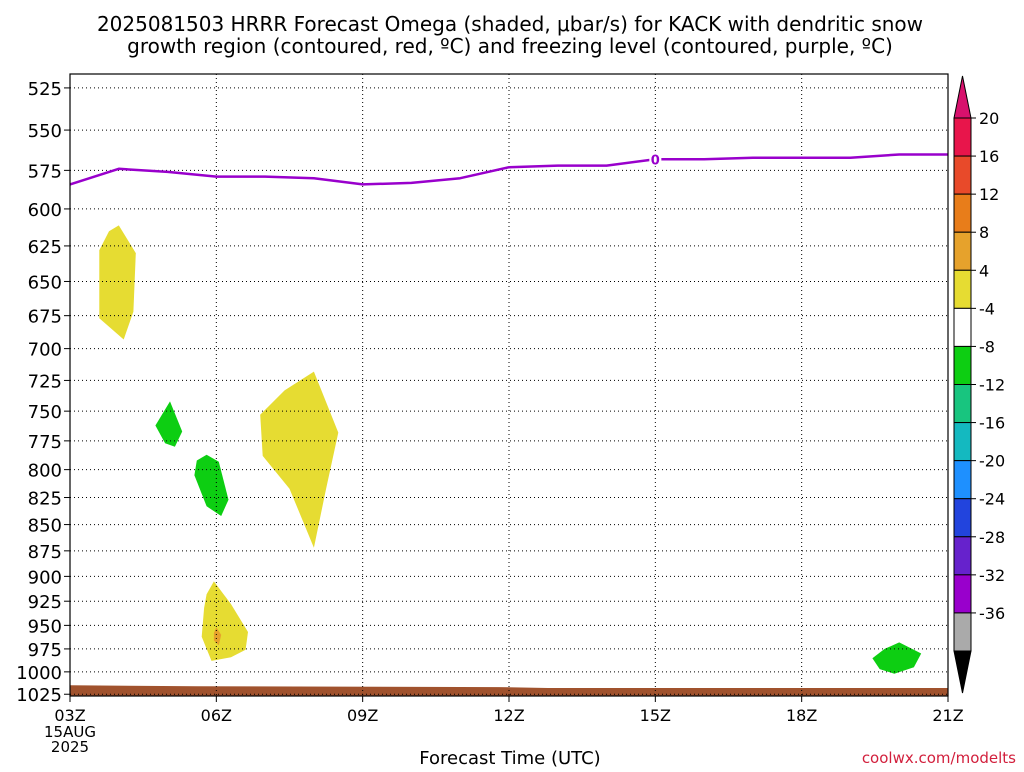  I want to click on colorbar-label: 16, so click(989, 156).